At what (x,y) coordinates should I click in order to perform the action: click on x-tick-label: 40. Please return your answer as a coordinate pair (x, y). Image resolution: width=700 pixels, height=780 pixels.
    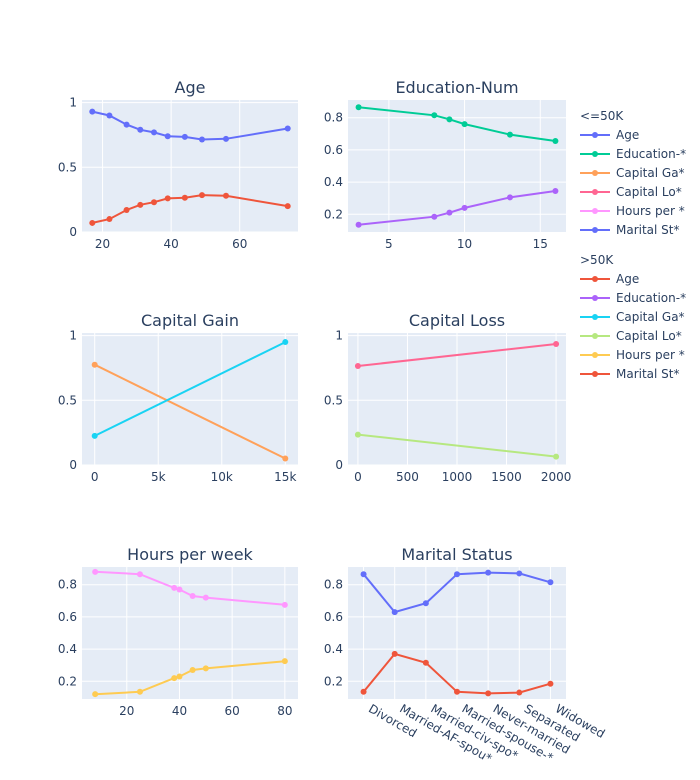
    Looking at the image, I should click on (179, 711).